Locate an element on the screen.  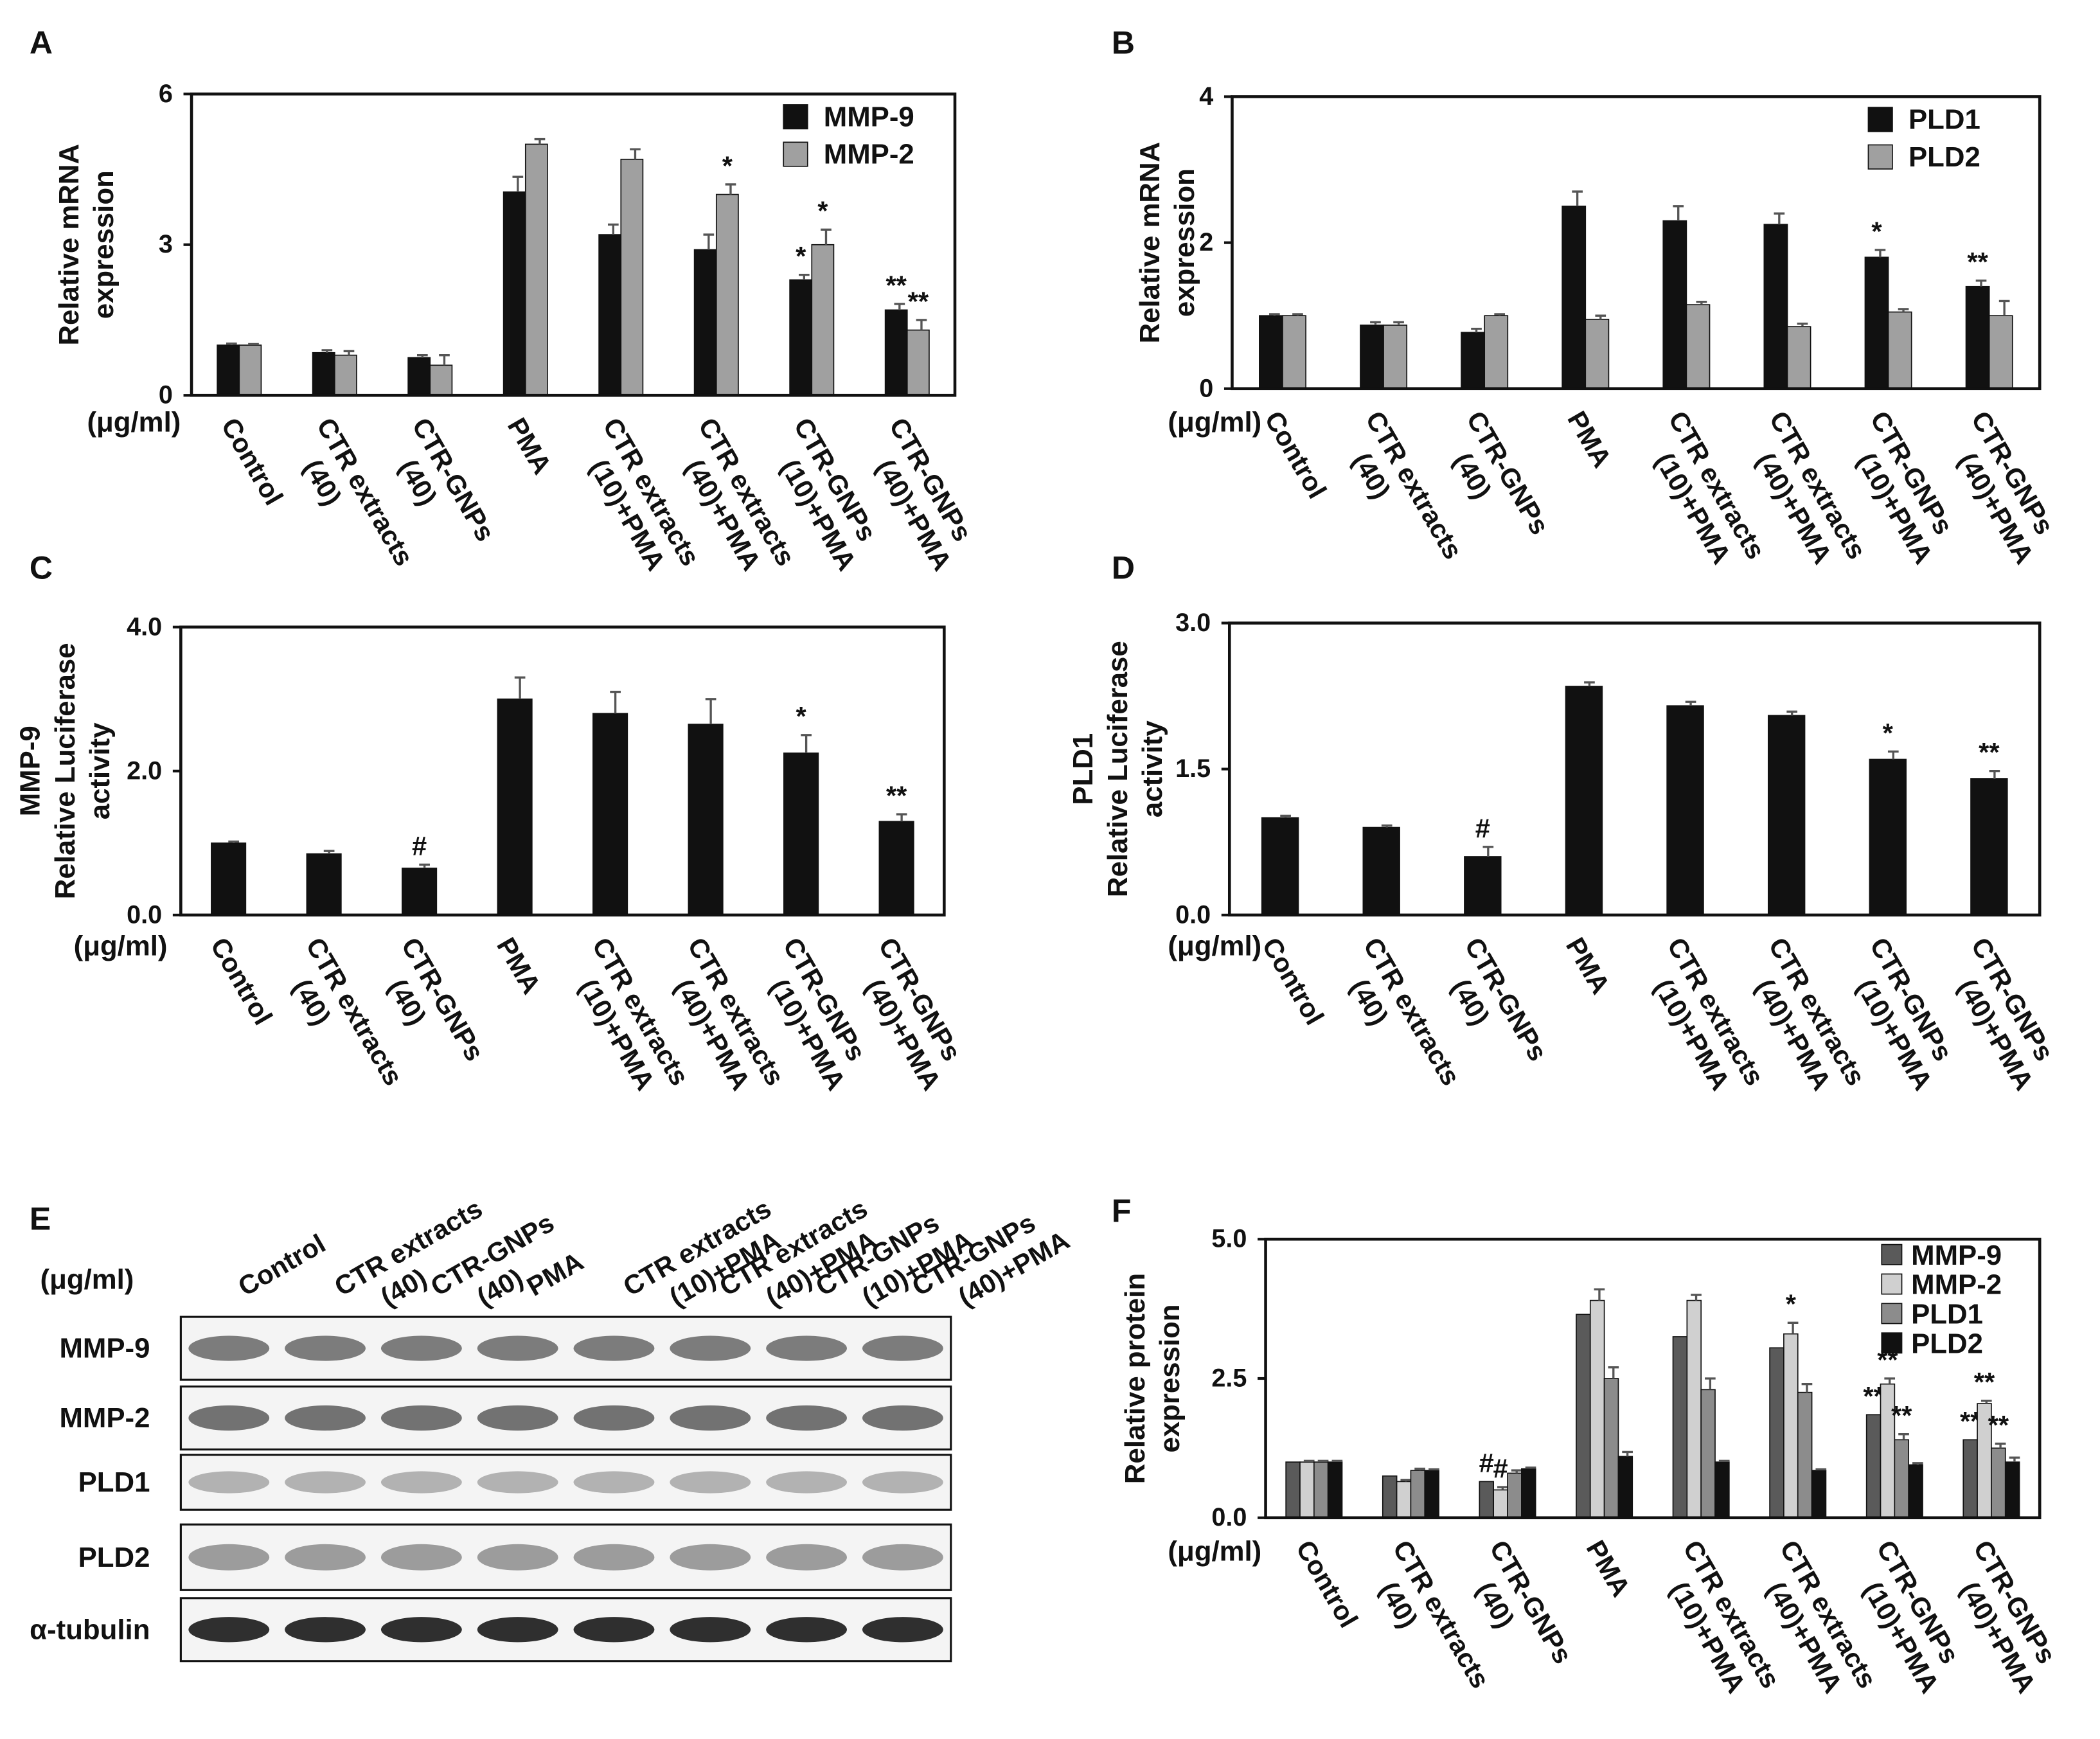
lane-label: PMA is located at coordinates (555, 1274).